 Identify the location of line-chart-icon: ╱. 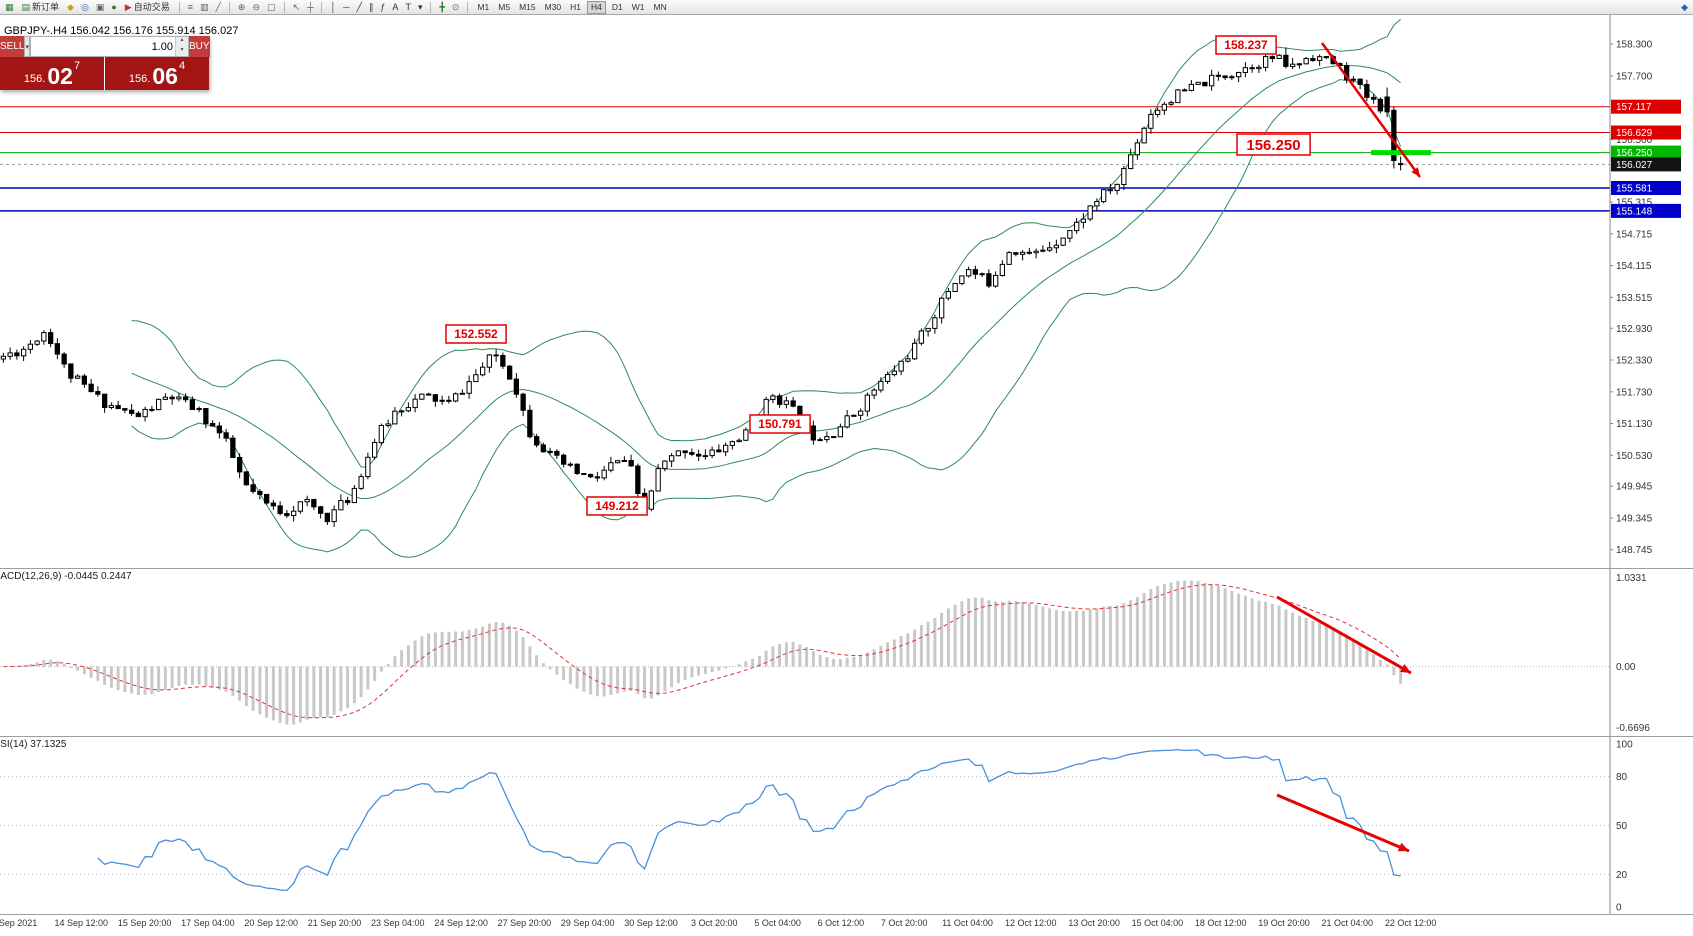
(218, 6).